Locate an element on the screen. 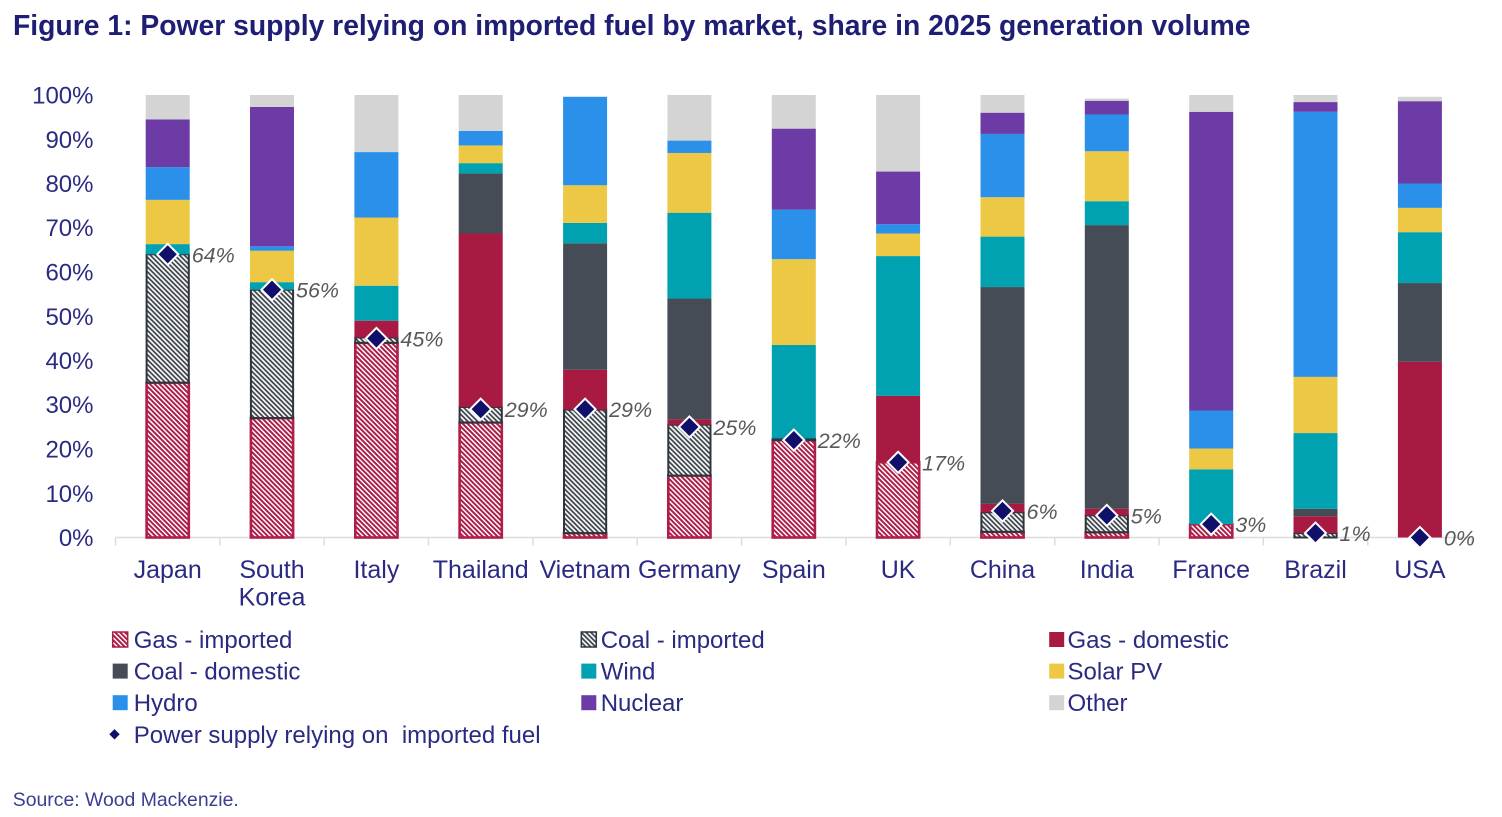  svg-text:Power supply relying on impor: Power supply relying on imported fuel is located at coordinates (337, 735).